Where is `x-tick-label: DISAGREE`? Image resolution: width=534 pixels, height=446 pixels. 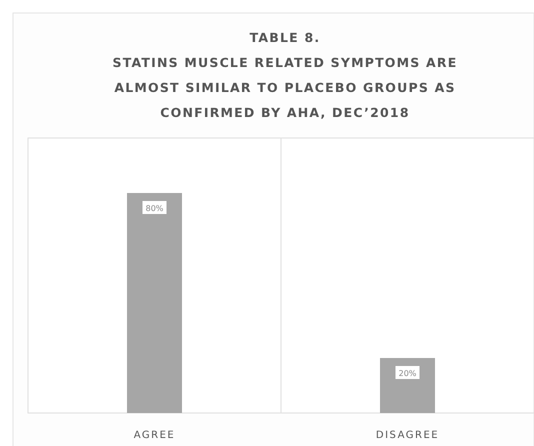
x-tick-label: DISAGREE is located at coordinates (408, 435).